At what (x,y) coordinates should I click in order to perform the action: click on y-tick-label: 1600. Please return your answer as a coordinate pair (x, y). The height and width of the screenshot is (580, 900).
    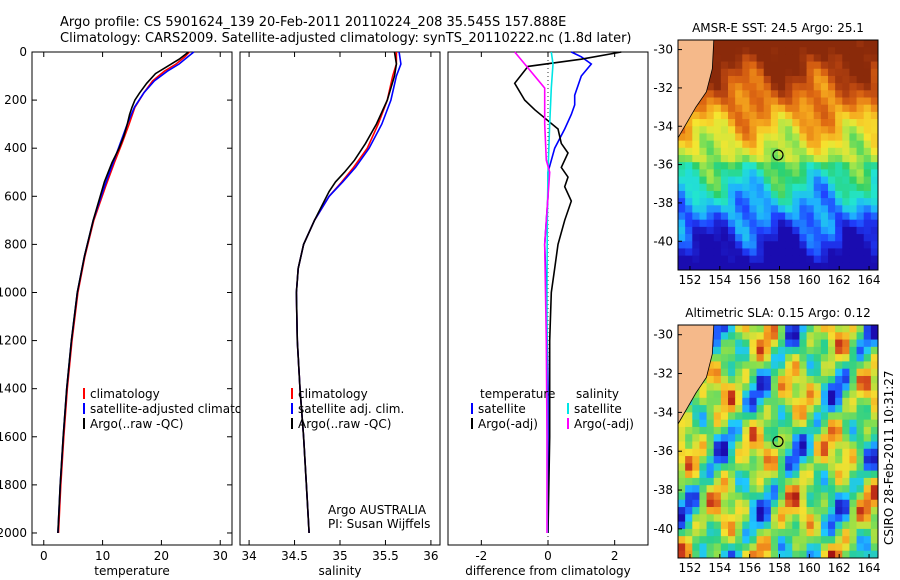
    Looking at the image, I should click on (13, 437).